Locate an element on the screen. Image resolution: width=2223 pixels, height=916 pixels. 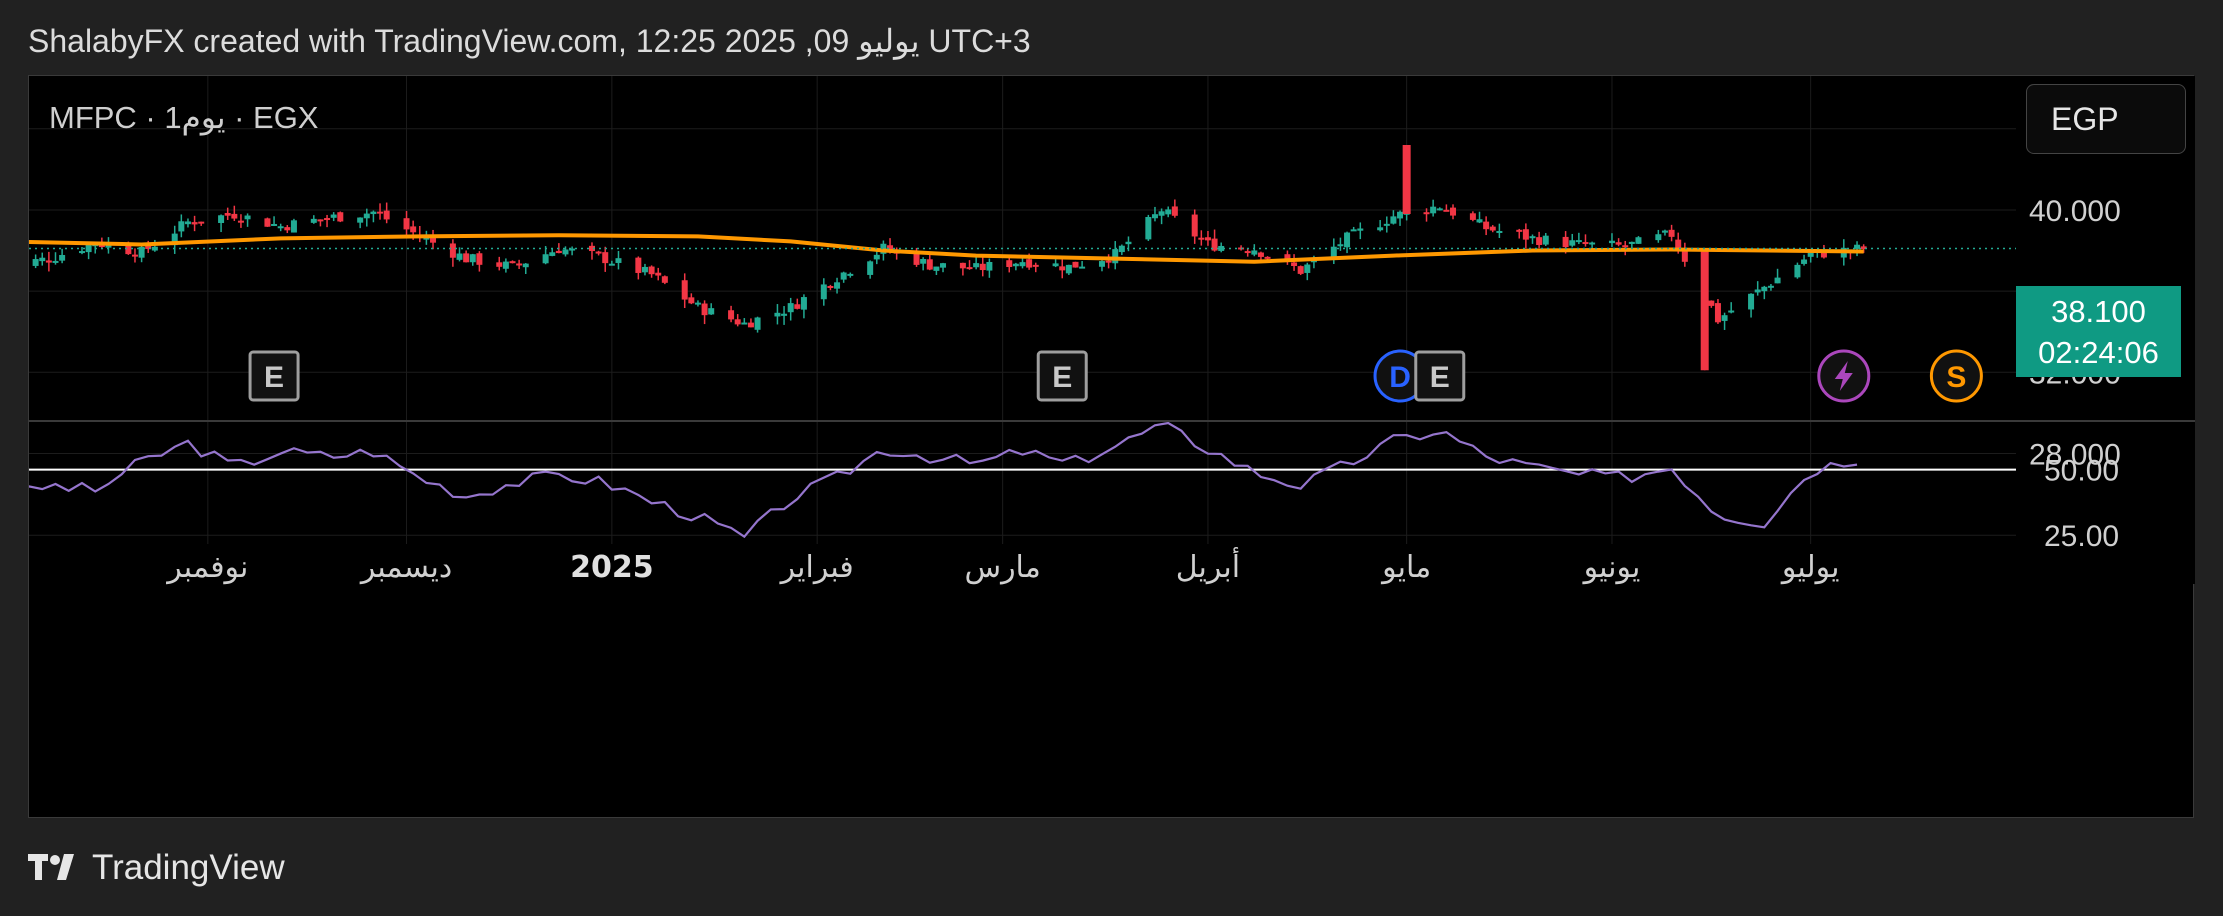
split-icon: S is located at coordinates (1956, 376).